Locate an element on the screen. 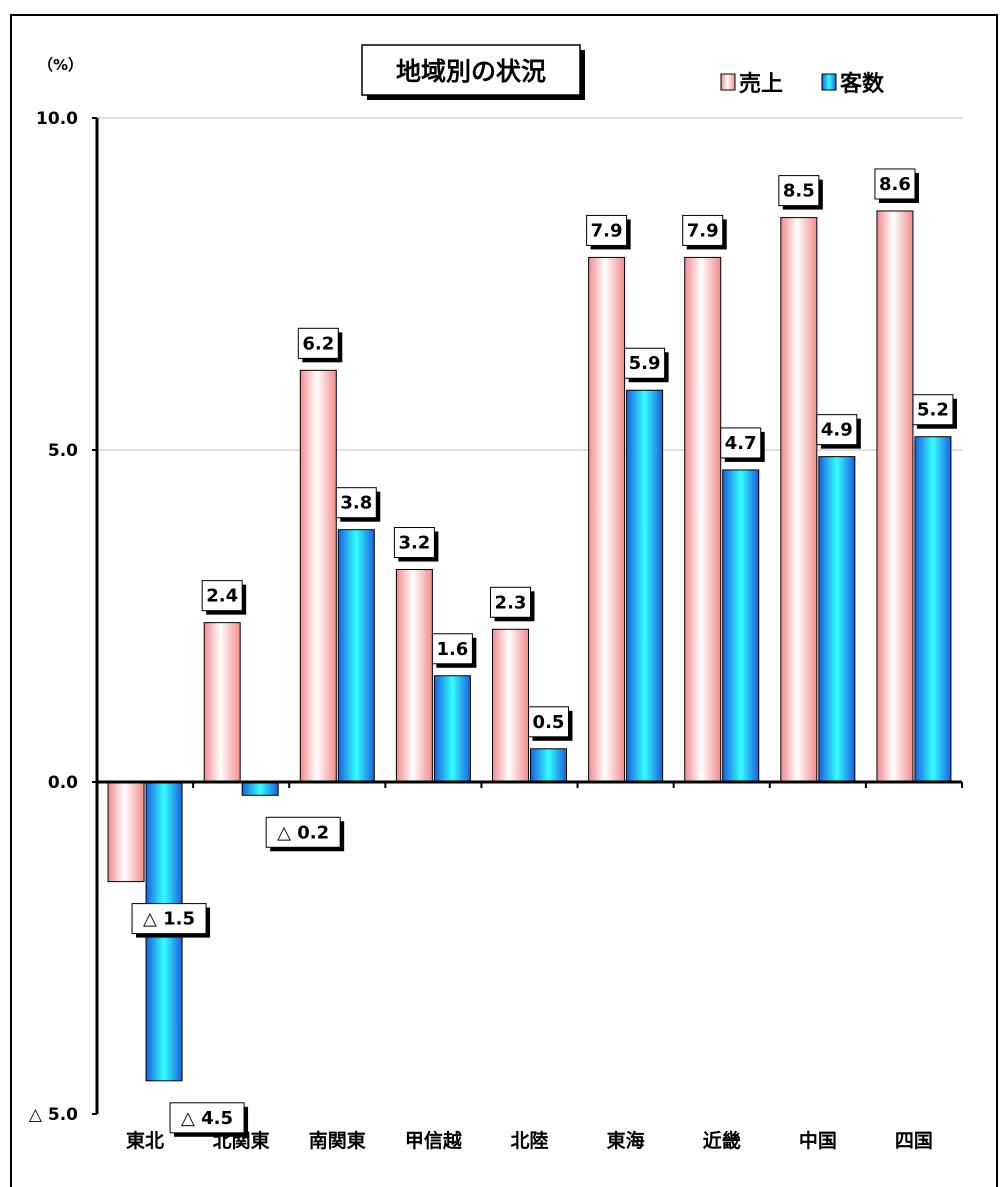  chart-title-box: 地域別の状況 is located at coordinates (473, 72).